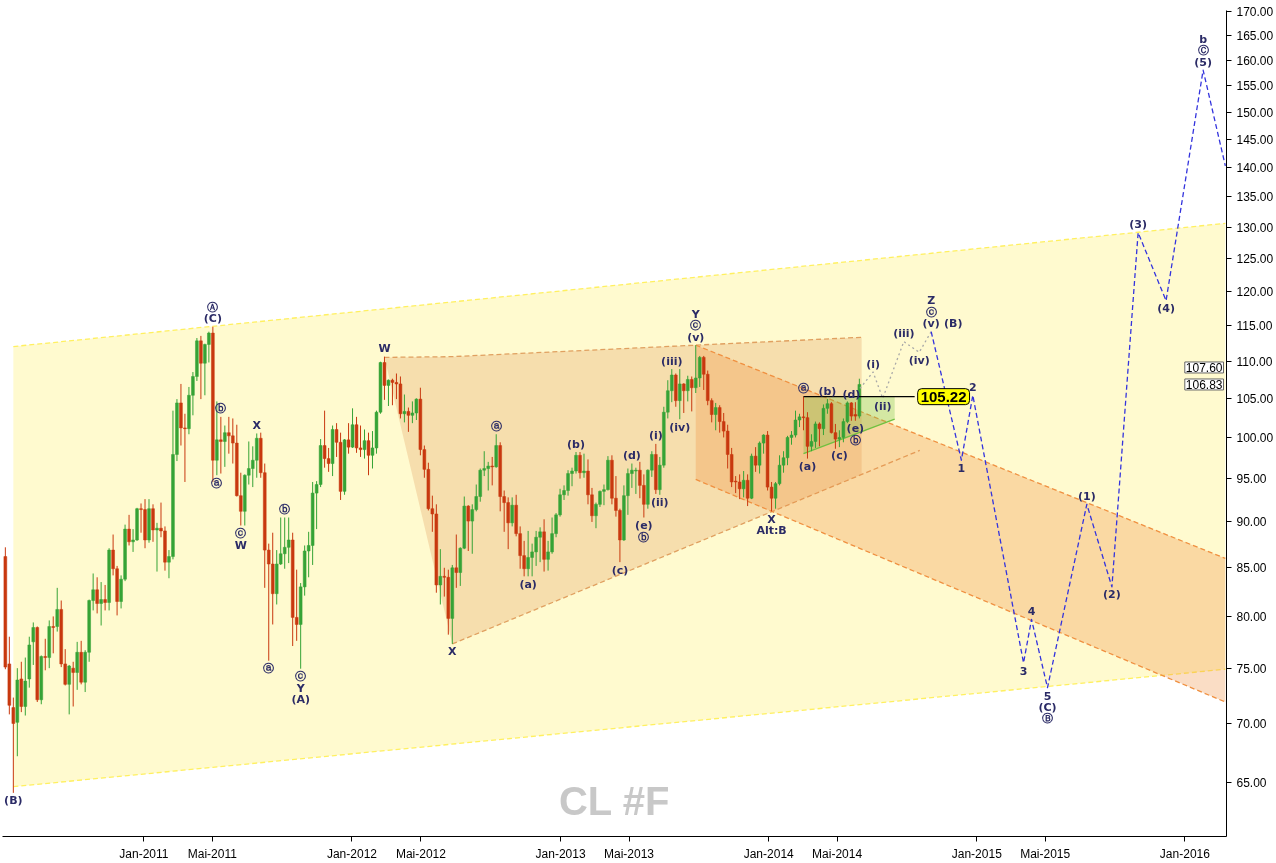  I want to click on y-tick-label: 75.00, so click(1251, 668).